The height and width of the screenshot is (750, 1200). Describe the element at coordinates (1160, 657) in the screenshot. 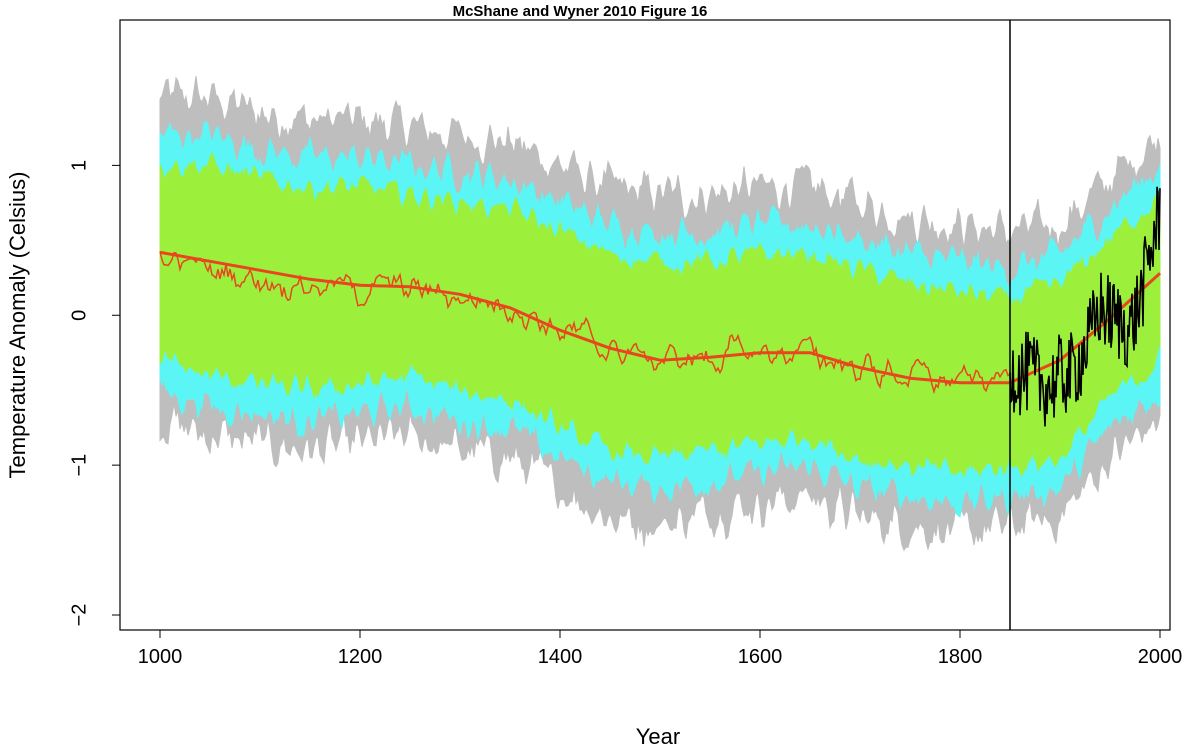

I see `x-tick-label: 2000` at that location.